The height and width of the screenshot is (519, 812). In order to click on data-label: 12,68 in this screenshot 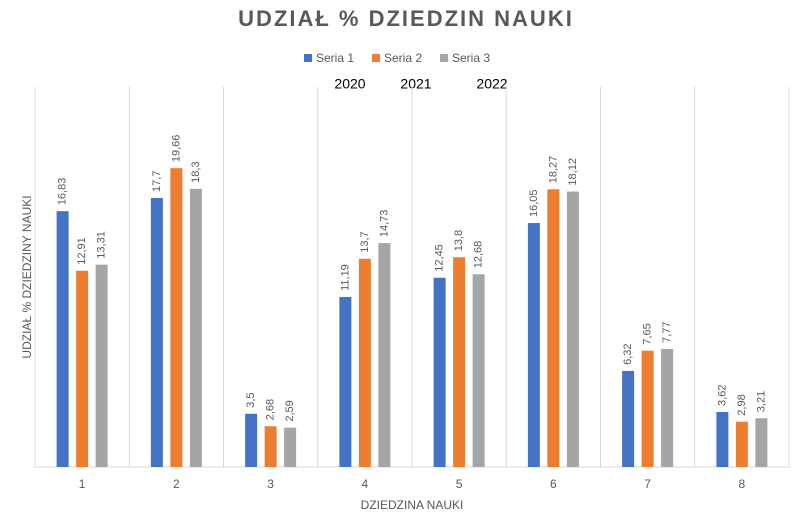, I will do `click(479, 255)`.